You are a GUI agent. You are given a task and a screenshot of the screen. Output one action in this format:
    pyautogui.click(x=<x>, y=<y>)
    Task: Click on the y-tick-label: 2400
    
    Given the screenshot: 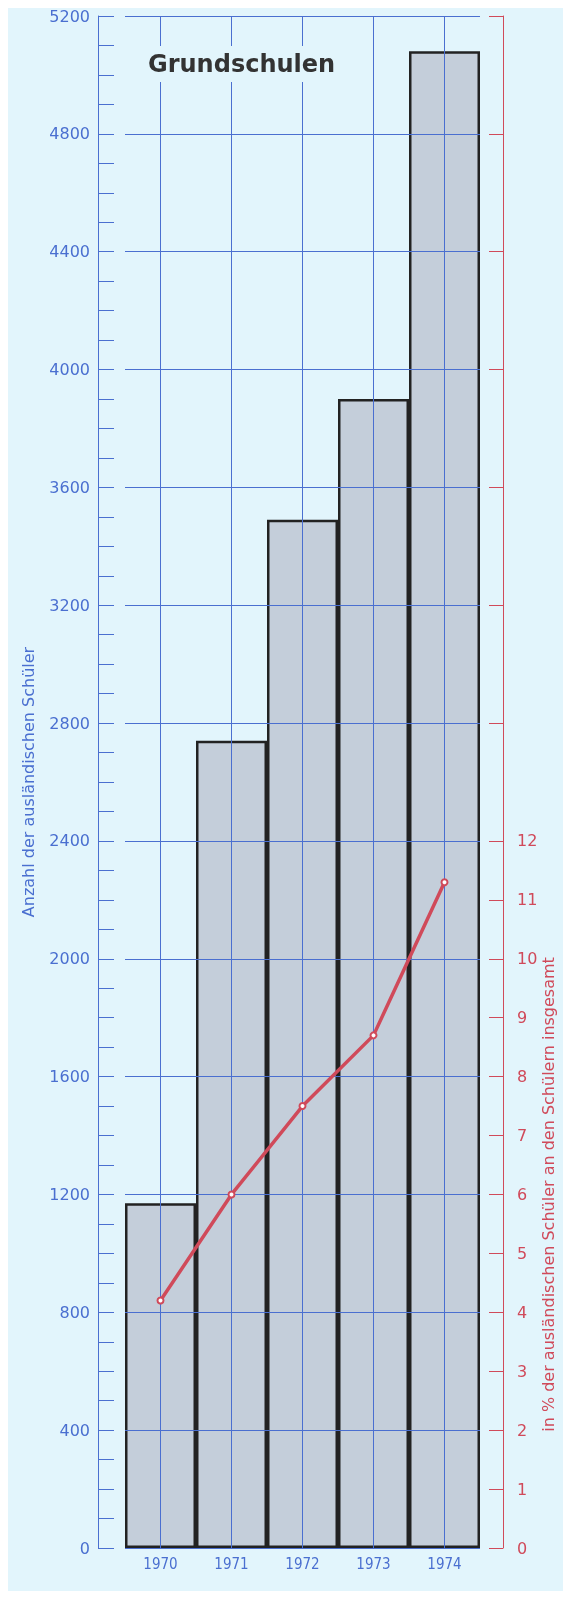 What is the action you would take?
    pyautogui.click(x=69, y=841)
    